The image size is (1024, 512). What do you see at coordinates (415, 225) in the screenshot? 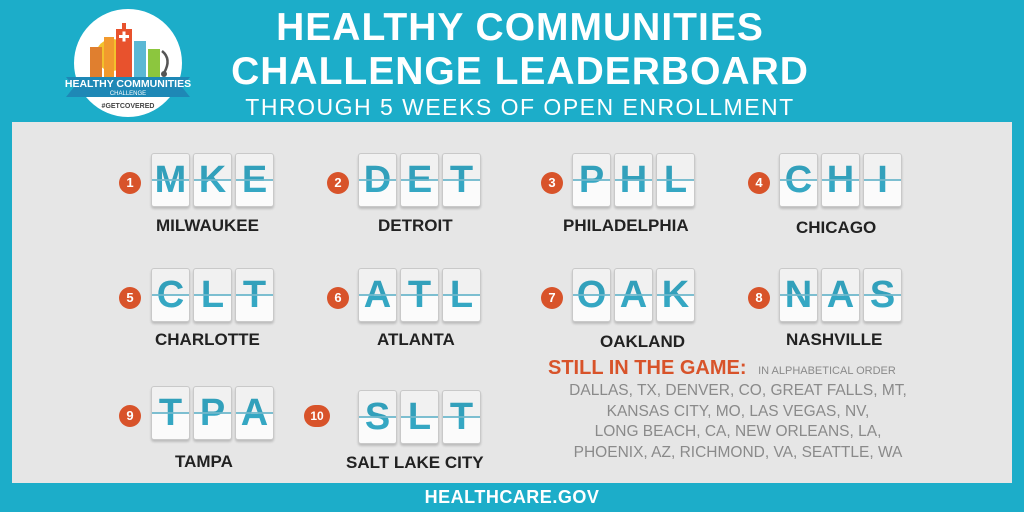
I see `city-name: DETROIT` at bounding box center [415, 225].